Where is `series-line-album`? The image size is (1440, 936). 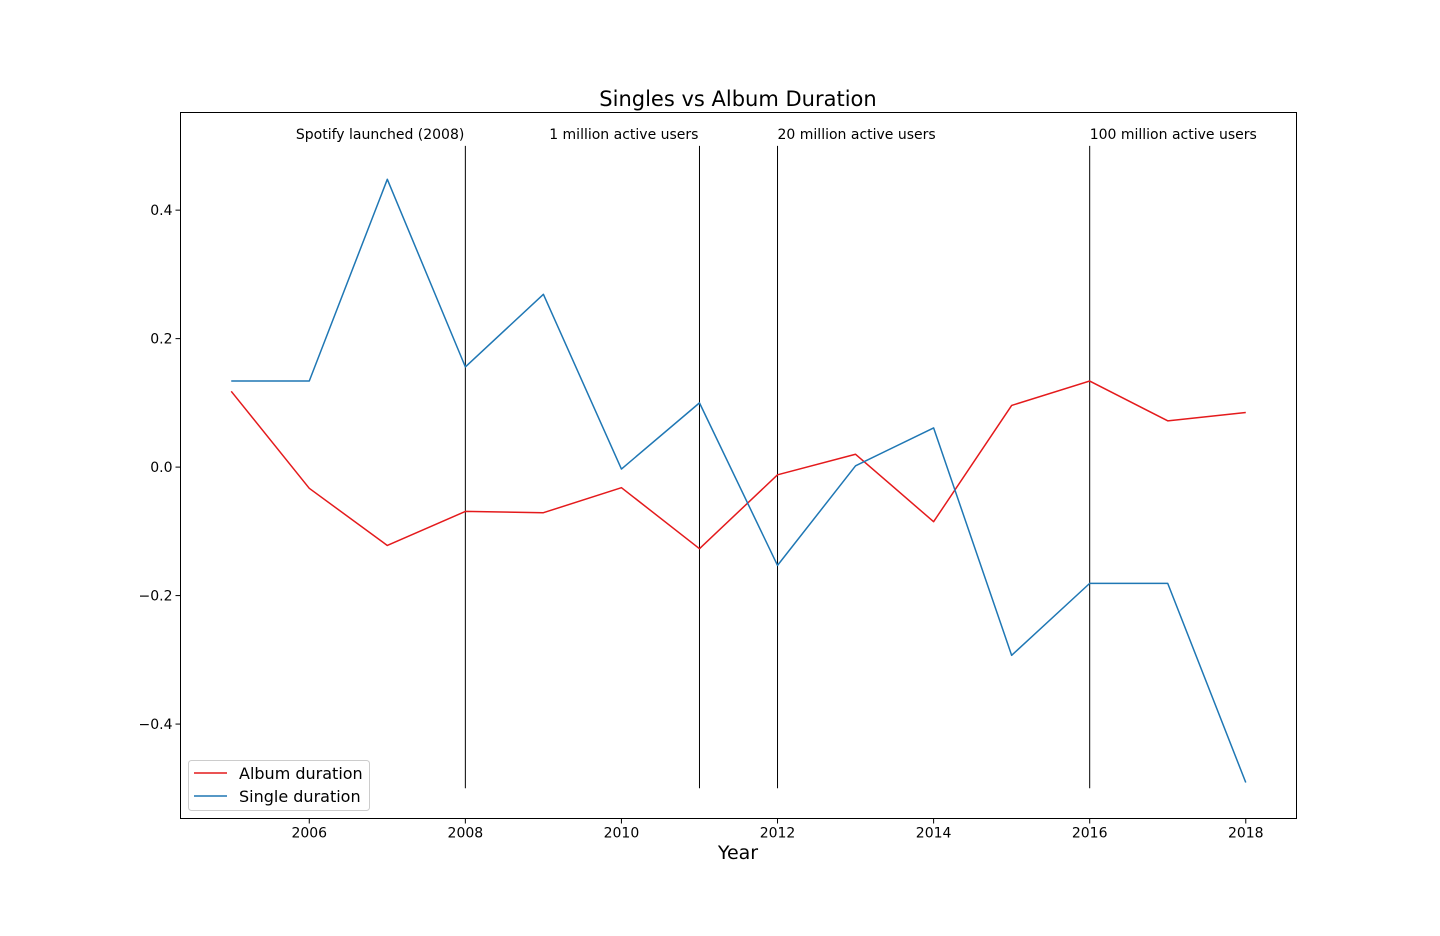 series-line-album is located at coordinates (738, 465).